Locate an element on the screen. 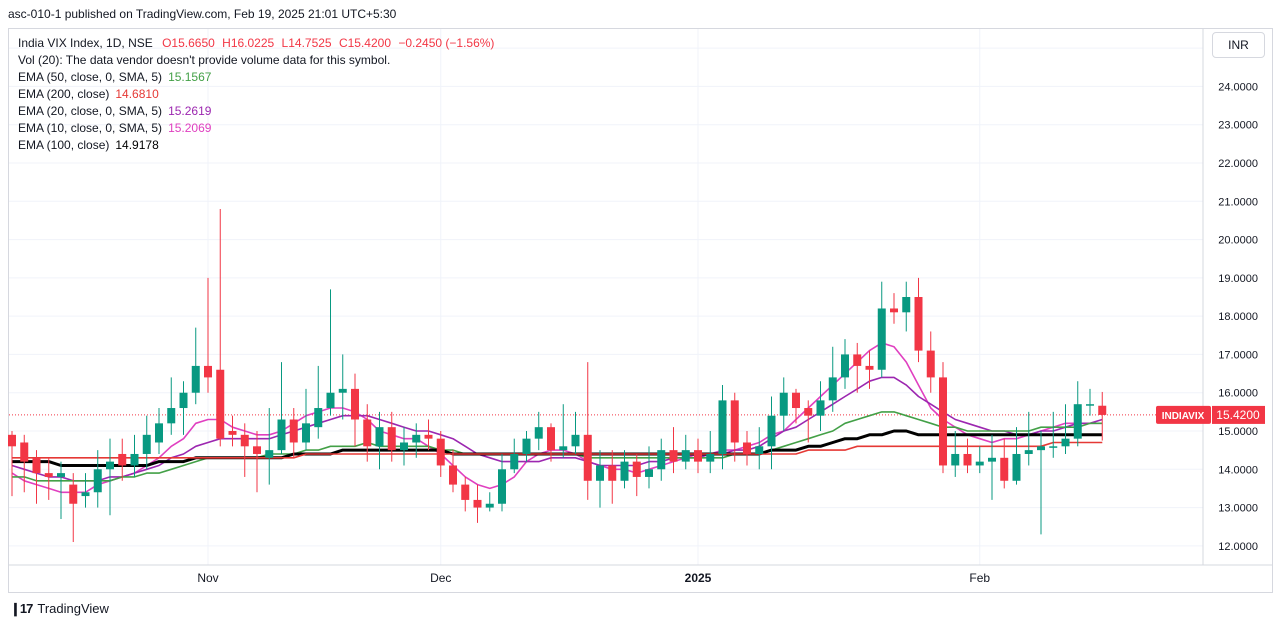 Image resolution: width=1281 pixels, height=627 pixels. ema-legend-value: 15.2619 is located at coordinates (190, 111).